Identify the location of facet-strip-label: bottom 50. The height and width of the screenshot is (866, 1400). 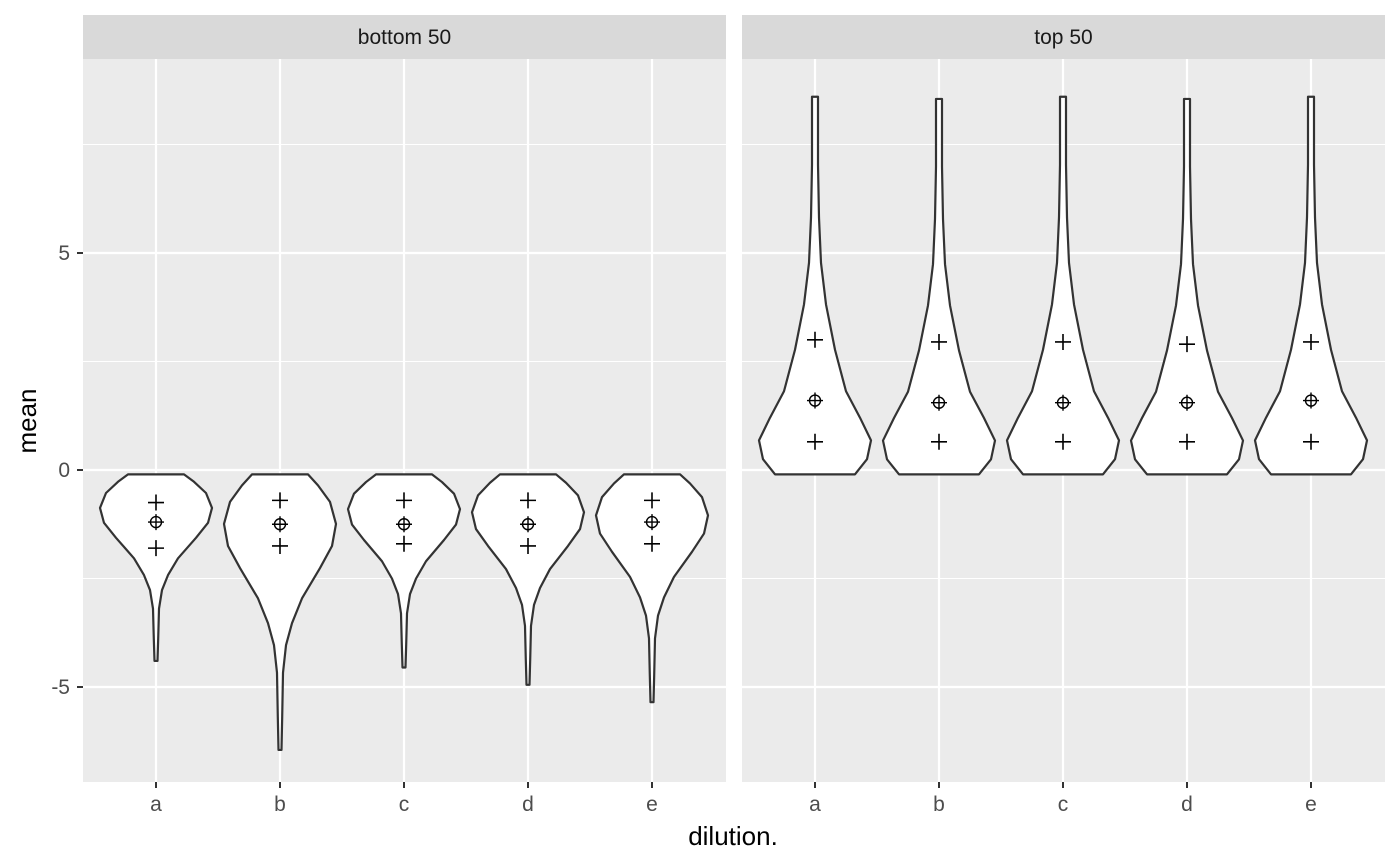
(404, 37).